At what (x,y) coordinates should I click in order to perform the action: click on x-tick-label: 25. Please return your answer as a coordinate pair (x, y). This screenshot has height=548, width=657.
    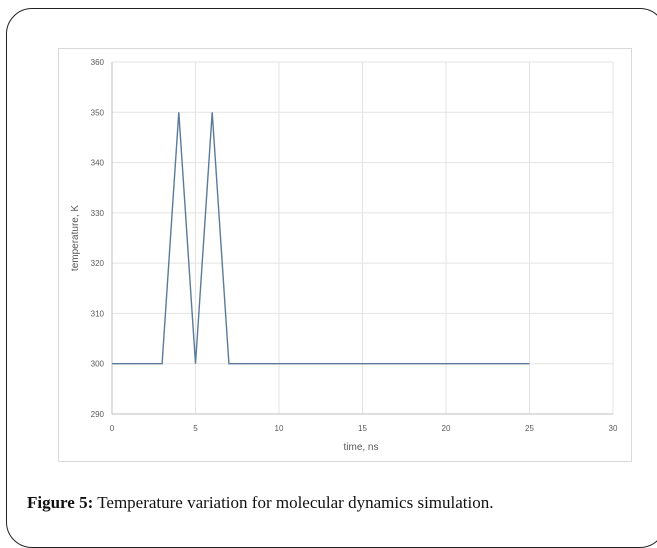
    Looking at the image, I should click on (529, 428).